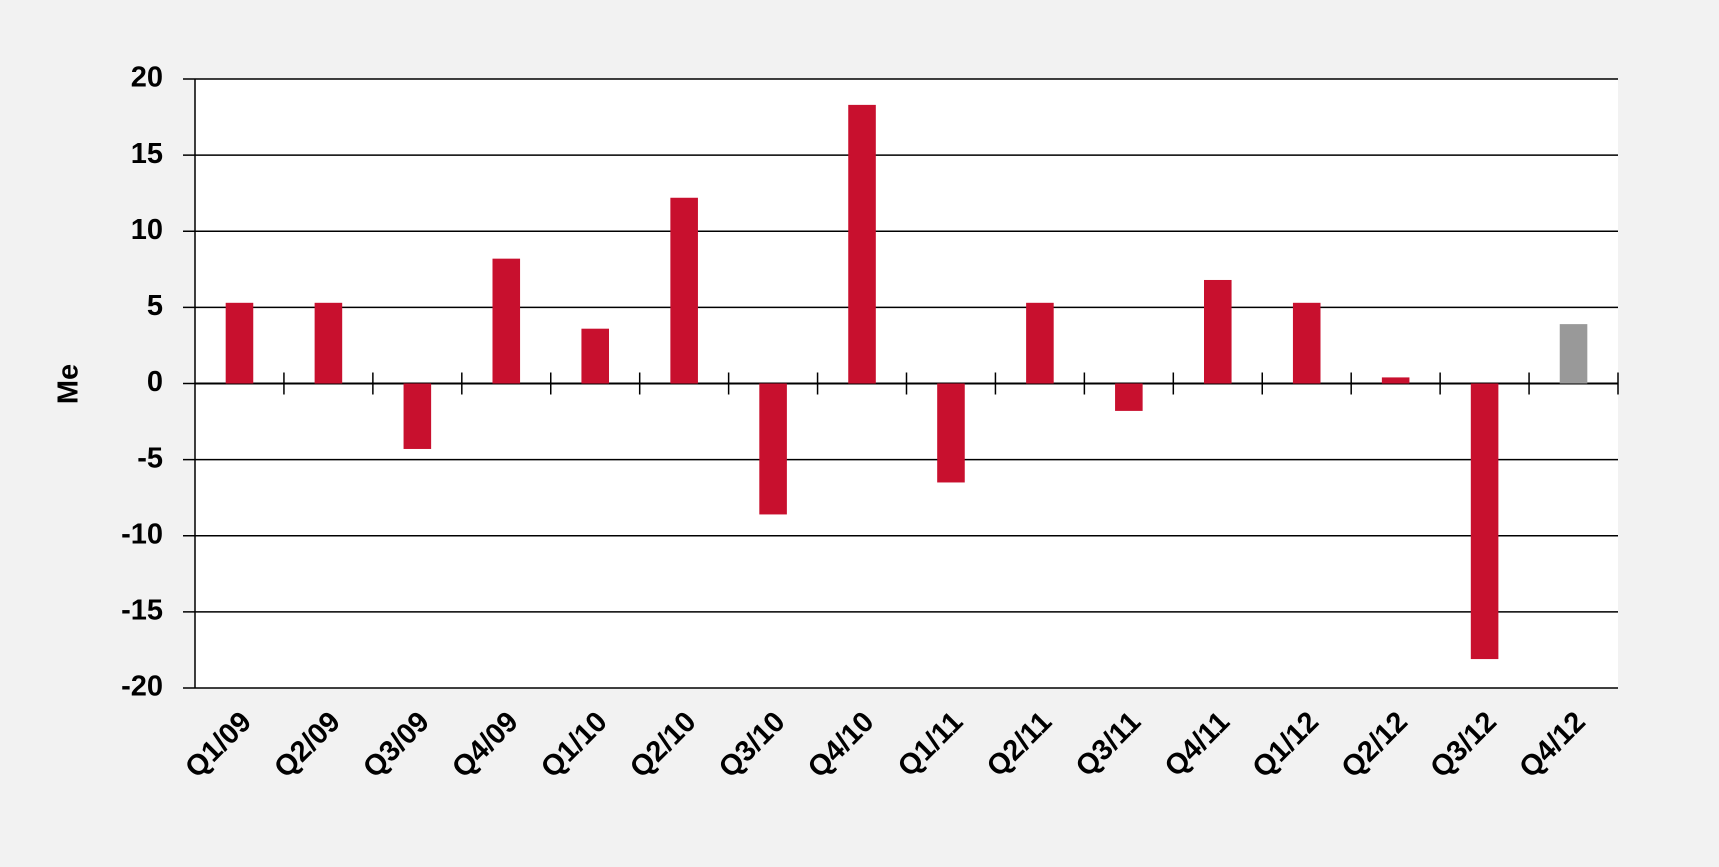 Image resolution: width=1719 pixels, height=867 pixels. I want to click on y-tick-label: 0, so click(155, 382).